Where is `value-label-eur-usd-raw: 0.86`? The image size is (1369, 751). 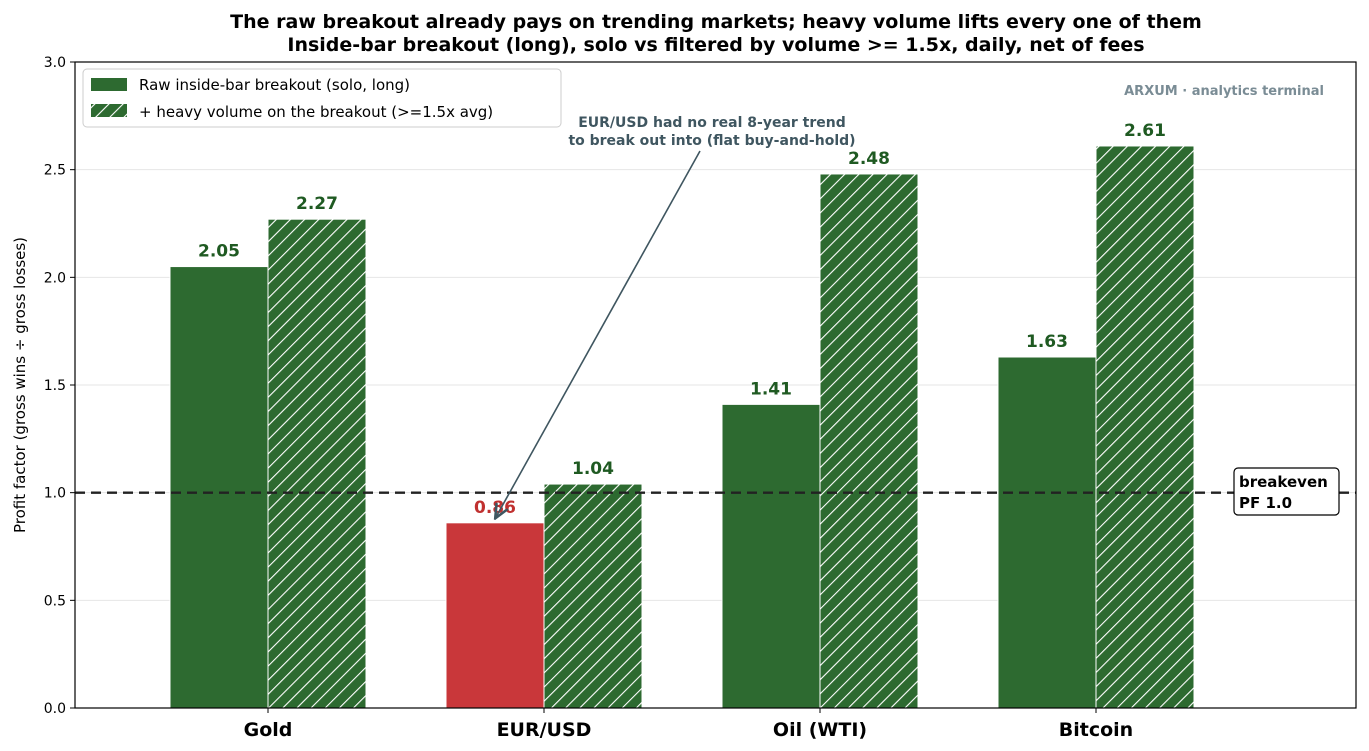 value-label-eur-usd-raw: 0.86 is located at coordinates (495, 508).